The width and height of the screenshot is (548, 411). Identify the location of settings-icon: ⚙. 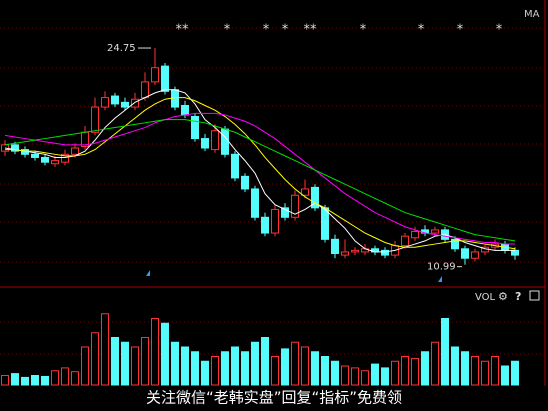
(503, 296).